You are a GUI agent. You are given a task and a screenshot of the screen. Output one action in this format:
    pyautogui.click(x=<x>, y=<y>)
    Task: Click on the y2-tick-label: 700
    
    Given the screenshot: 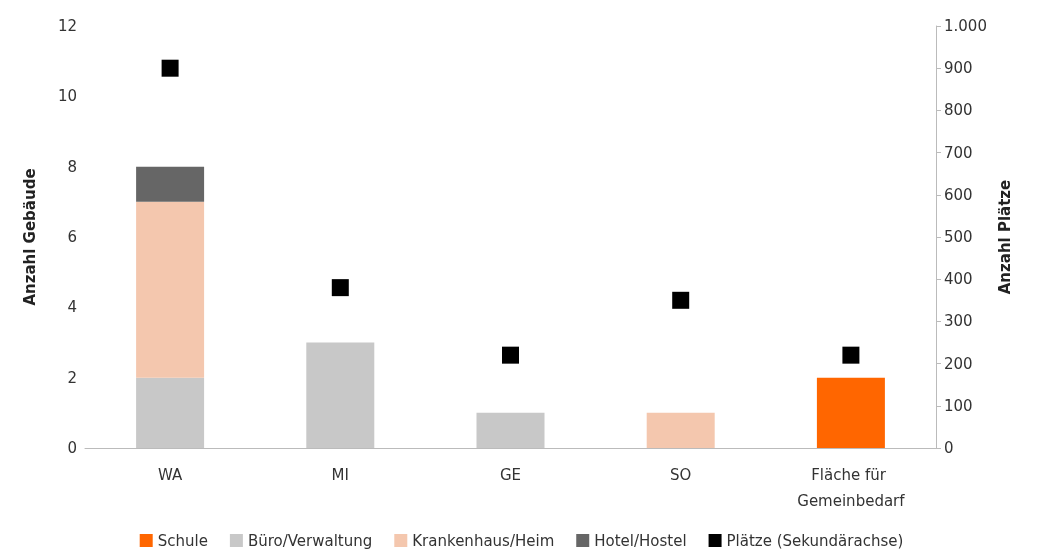 What is the action you would take?
    pyautogui.click(x=958, y=152)
    